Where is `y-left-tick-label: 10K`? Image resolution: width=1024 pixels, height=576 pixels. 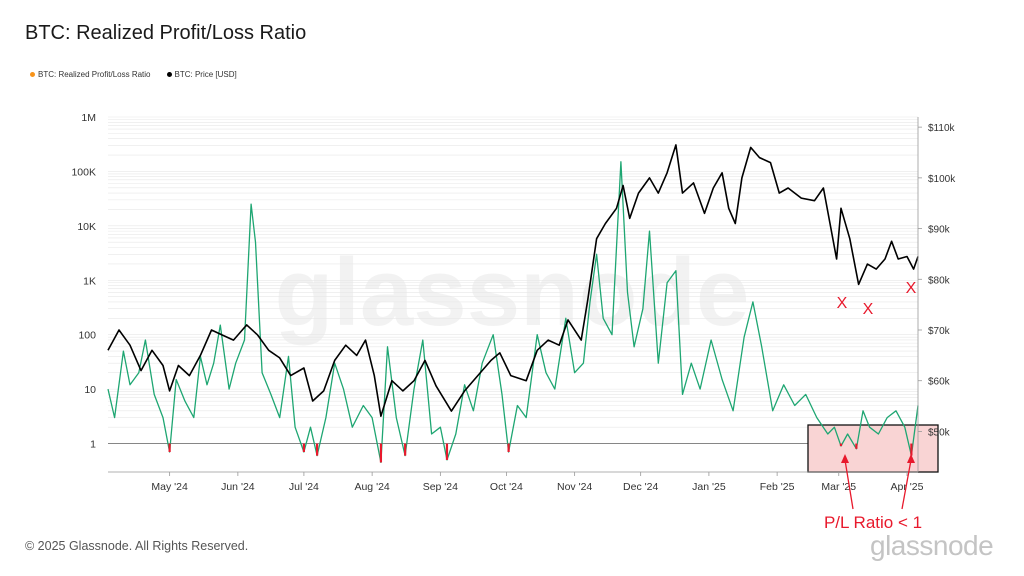
y-left-tick-label: 10K is located at coordinates (86, 227).